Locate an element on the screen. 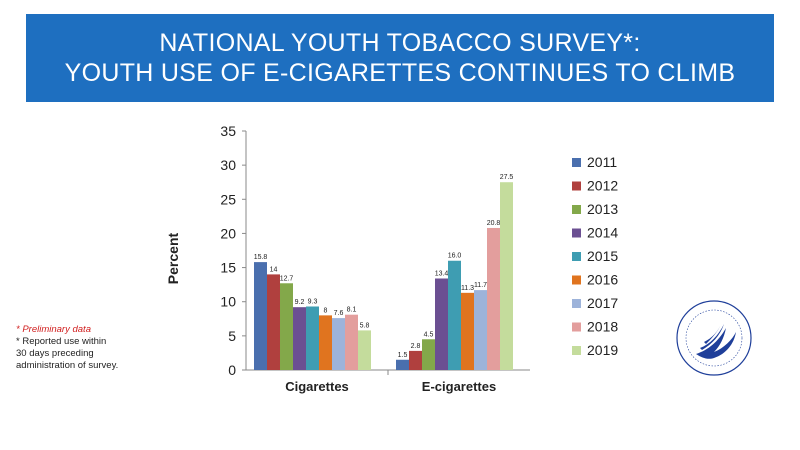  data-label: 4.5 is located at coordinates (429, 334).